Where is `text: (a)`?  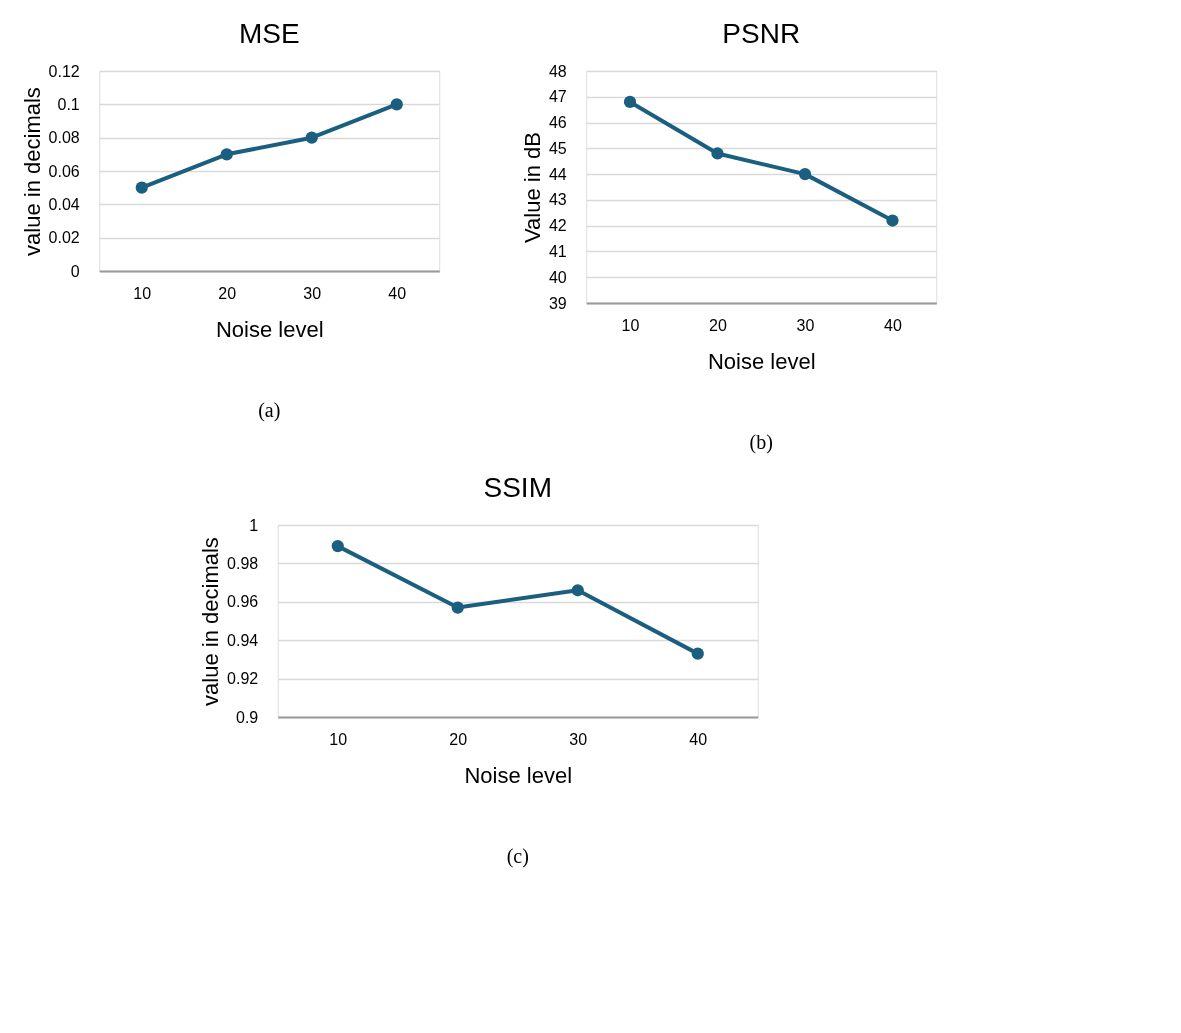
text: (a) is located at coordinates (269, 410).